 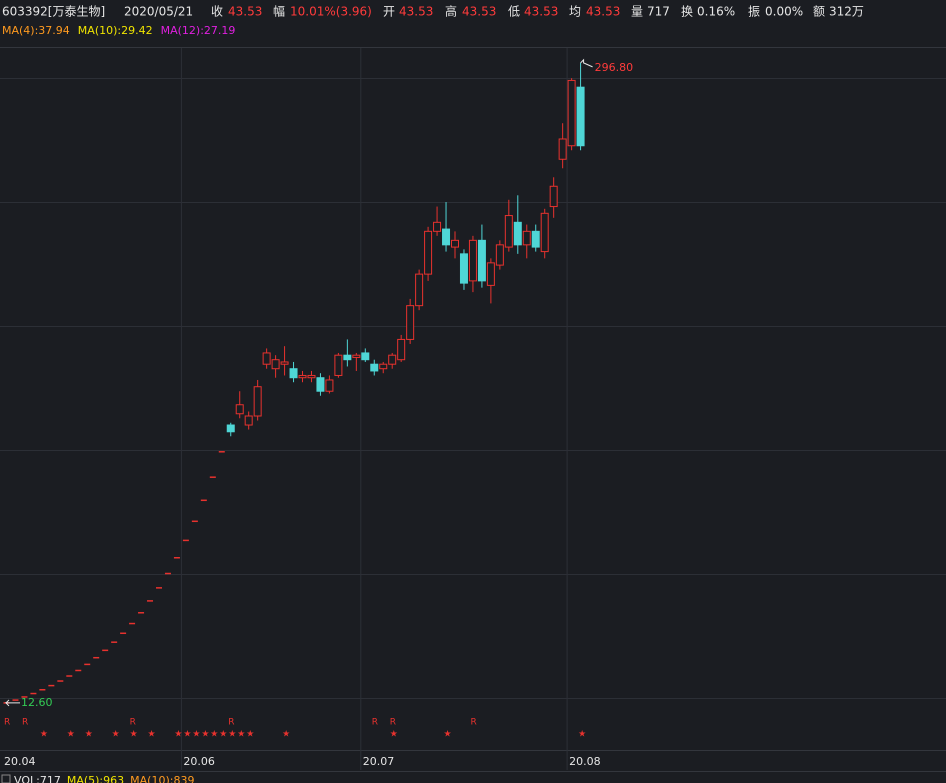 What do you see at coordinates (754, 12) in the screenshot?
I see `field-label: 振` at bounding box center [754, 12].